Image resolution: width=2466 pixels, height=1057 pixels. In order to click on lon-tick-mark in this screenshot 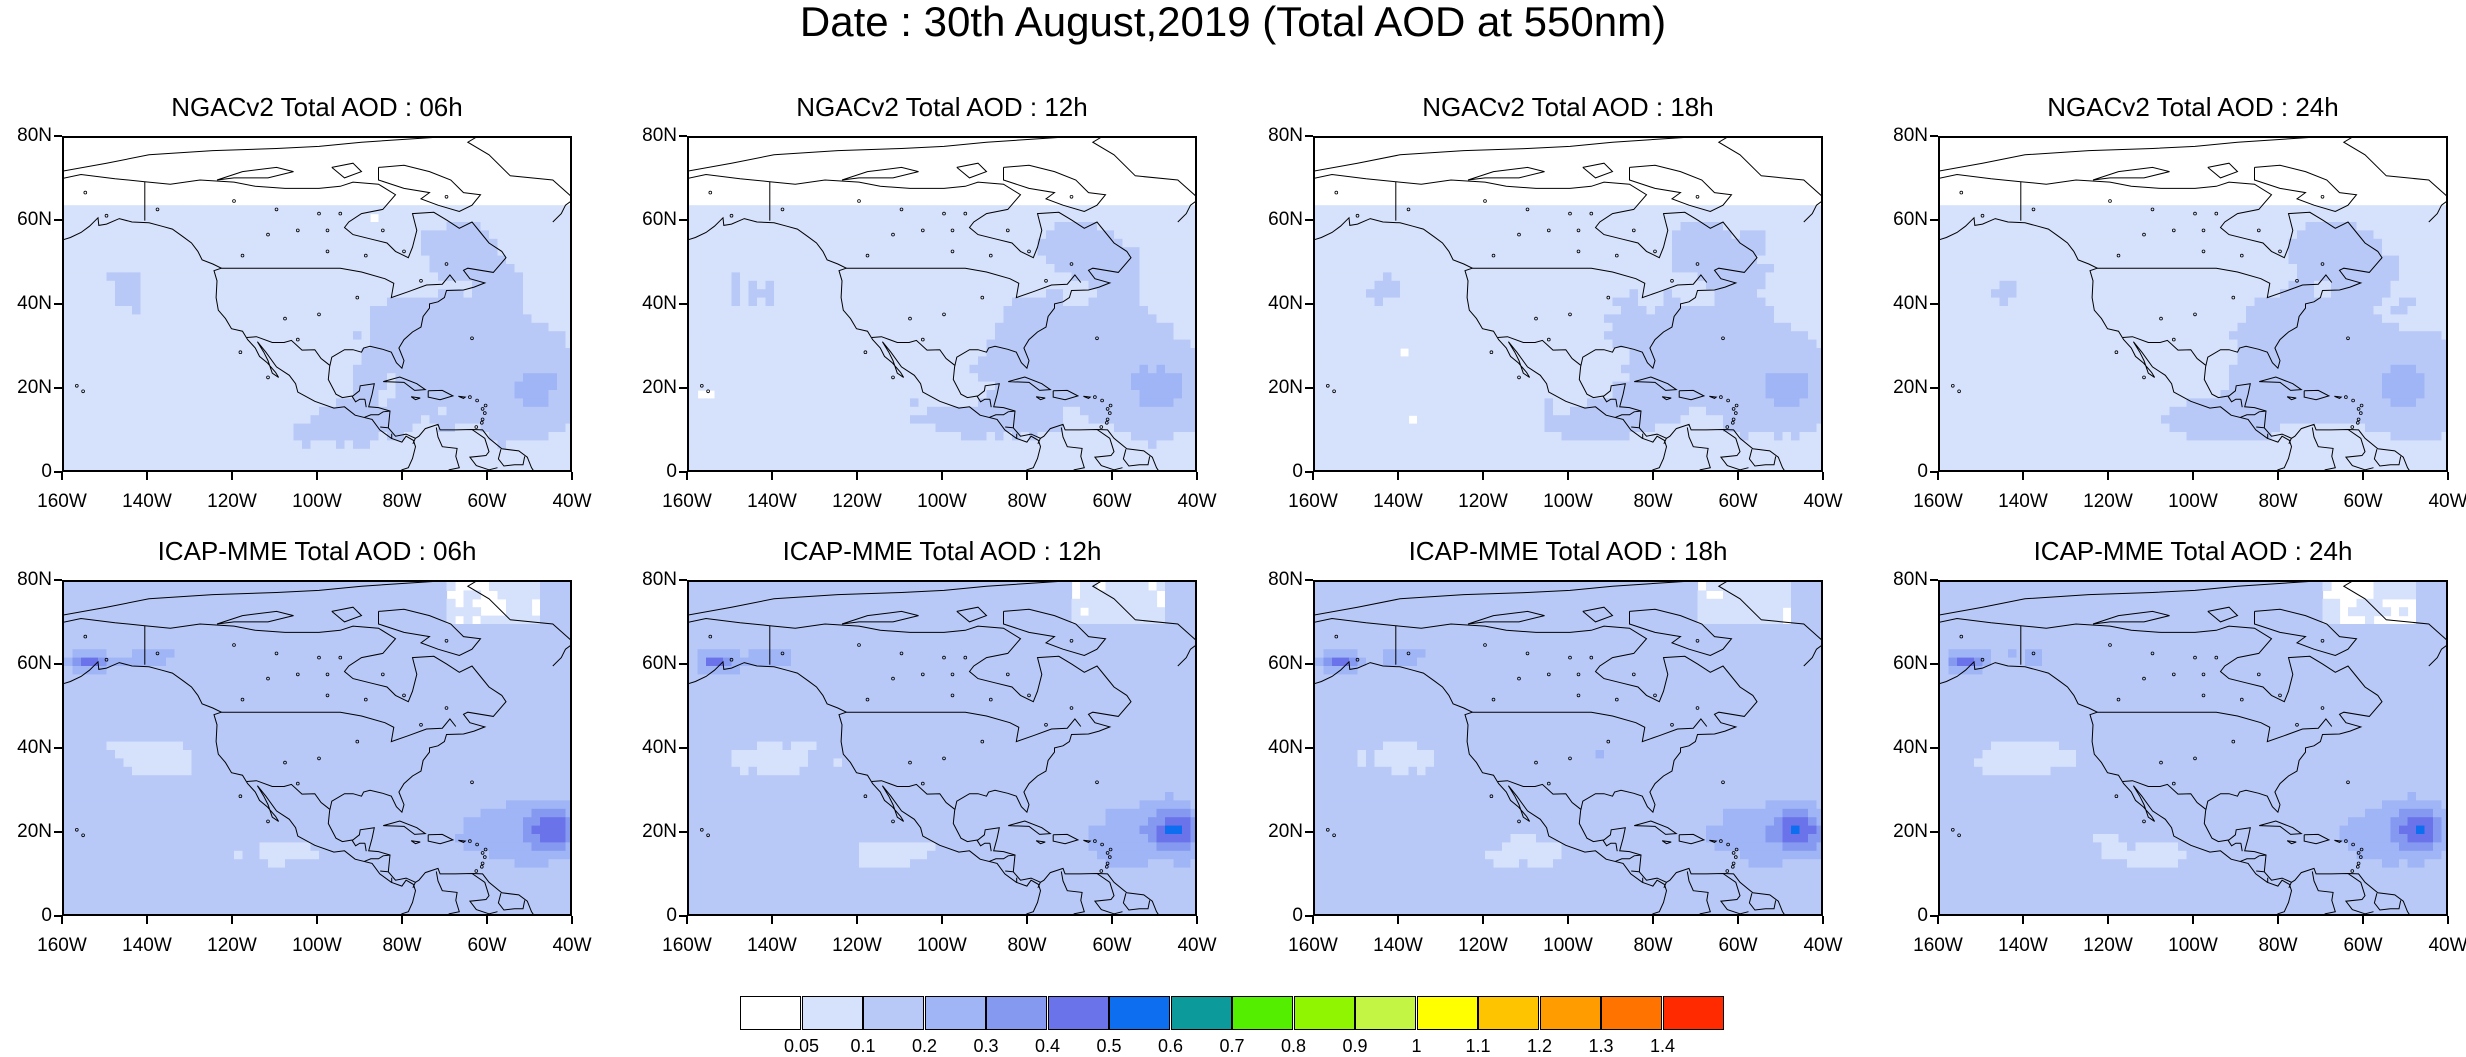, I will do `click(62, 476)`.